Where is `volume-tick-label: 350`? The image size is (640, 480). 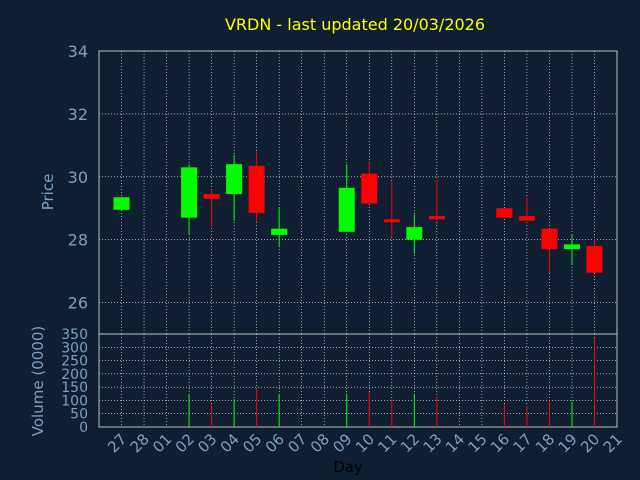 volume-tick-label: 350 is located at coordinates (74, 335).